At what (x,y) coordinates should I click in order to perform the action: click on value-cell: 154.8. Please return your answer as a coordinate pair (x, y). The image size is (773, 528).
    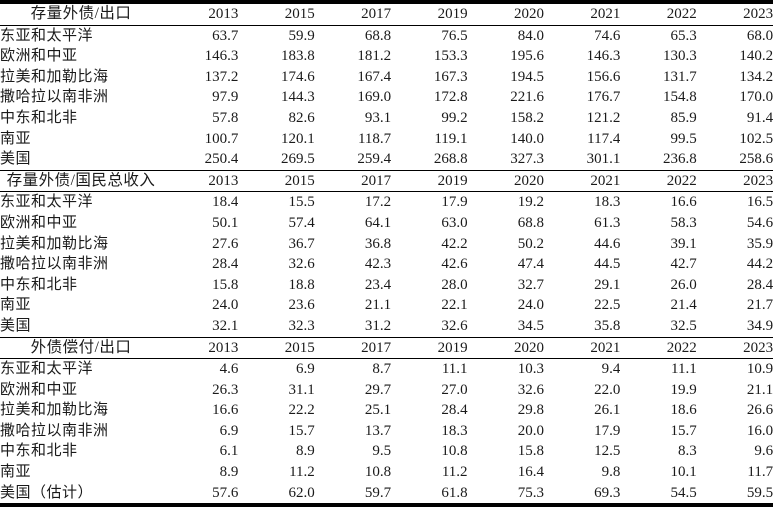
    Looking at the image, I should click on (679, 97).